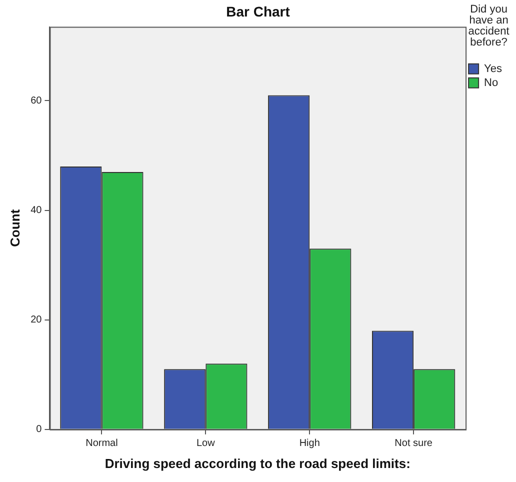 This screenshot has width=516, height=482. Describe the element at coordinates (489, 26) in the screenshot. I see `legend-title: Did you have an accident before?` at that location.